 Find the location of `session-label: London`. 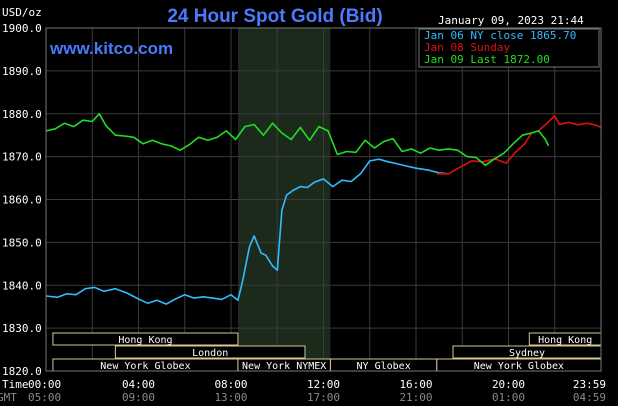

session-label: London is located at coordinates (210, 353).